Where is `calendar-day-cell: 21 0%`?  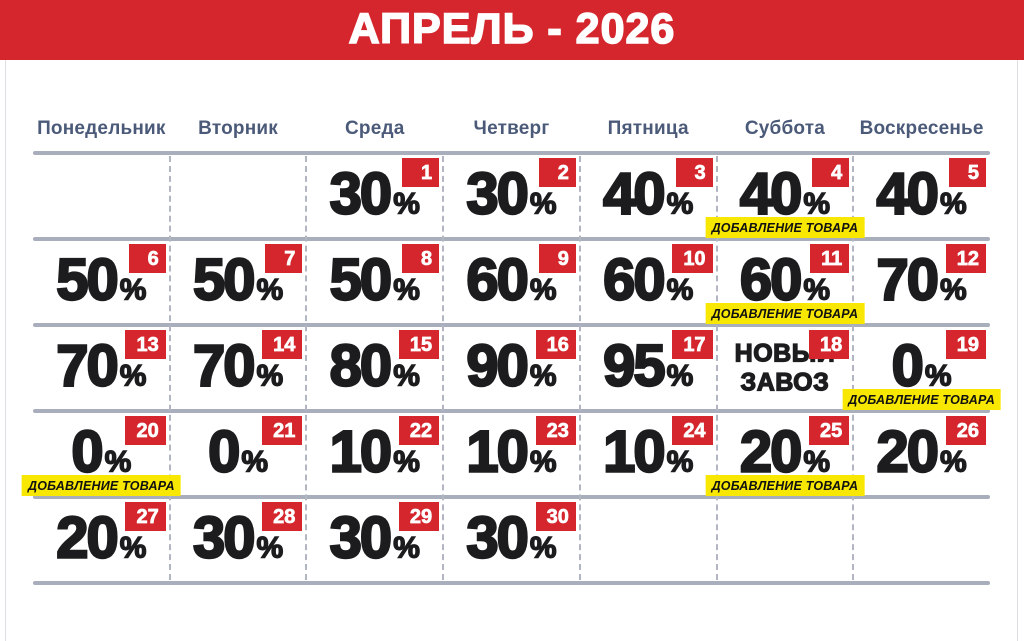 calendar-day-cell: 21 0% is located at coordinates (238, 454).